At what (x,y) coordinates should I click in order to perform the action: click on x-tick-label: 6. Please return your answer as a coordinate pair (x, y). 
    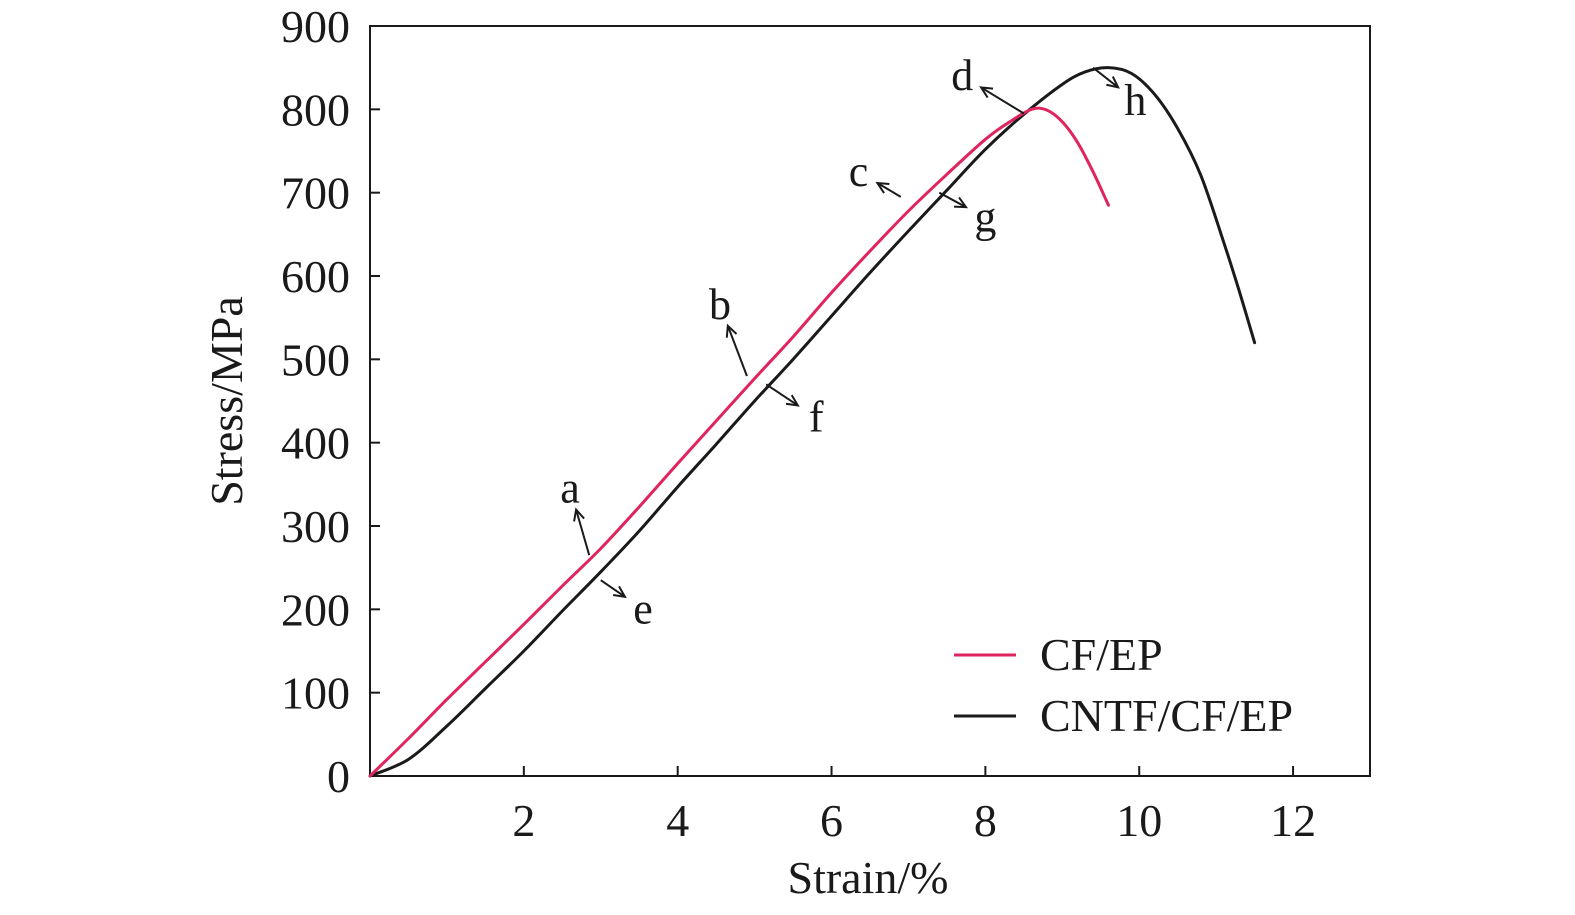
    Looking at the image, I should click on (831, 820).